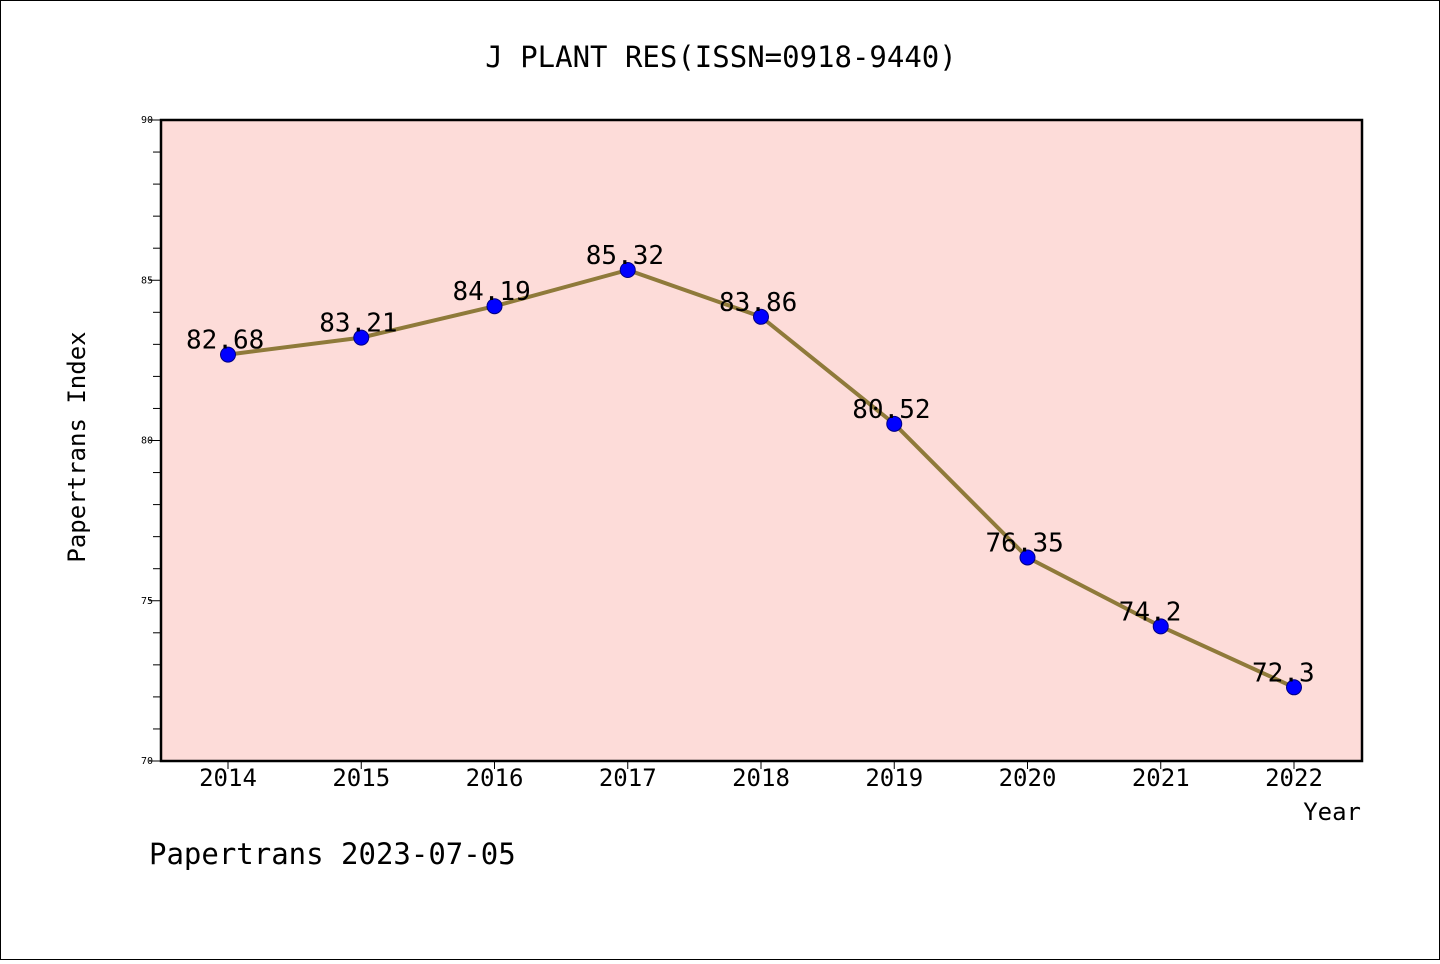 The width and height of the screenshot is (1440, 964). What do you see at coordinates (891, 410) in the screenshot?
I see `data-label: 80.52` at bounding box center [891, 410].